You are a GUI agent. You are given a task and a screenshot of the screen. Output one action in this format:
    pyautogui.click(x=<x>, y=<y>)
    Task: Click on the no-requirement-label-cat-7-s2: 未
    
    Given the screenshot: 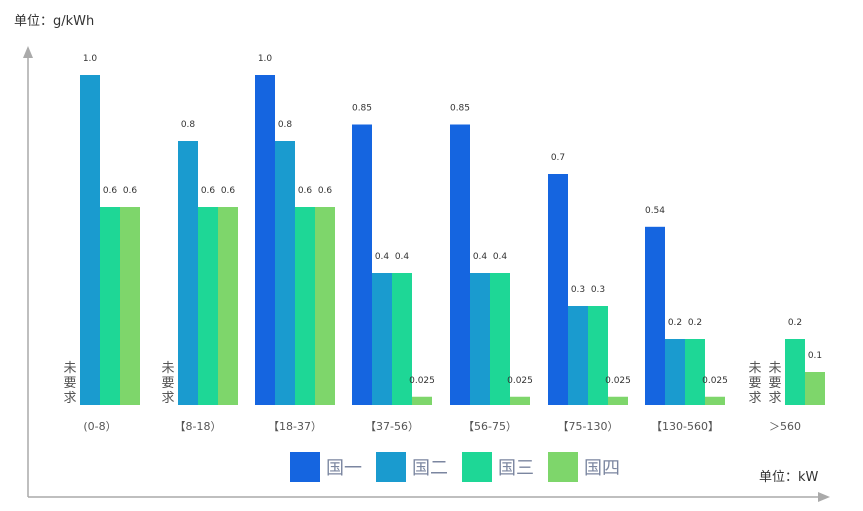 What is the action you would take?
    pyautogui.click(x=774, y=368)
    